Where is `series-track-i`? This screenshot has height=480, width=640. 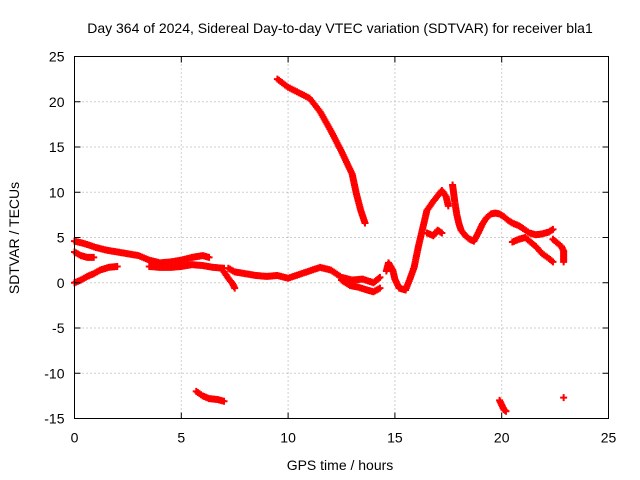 series-track-i is located at coordinates (434, 233).